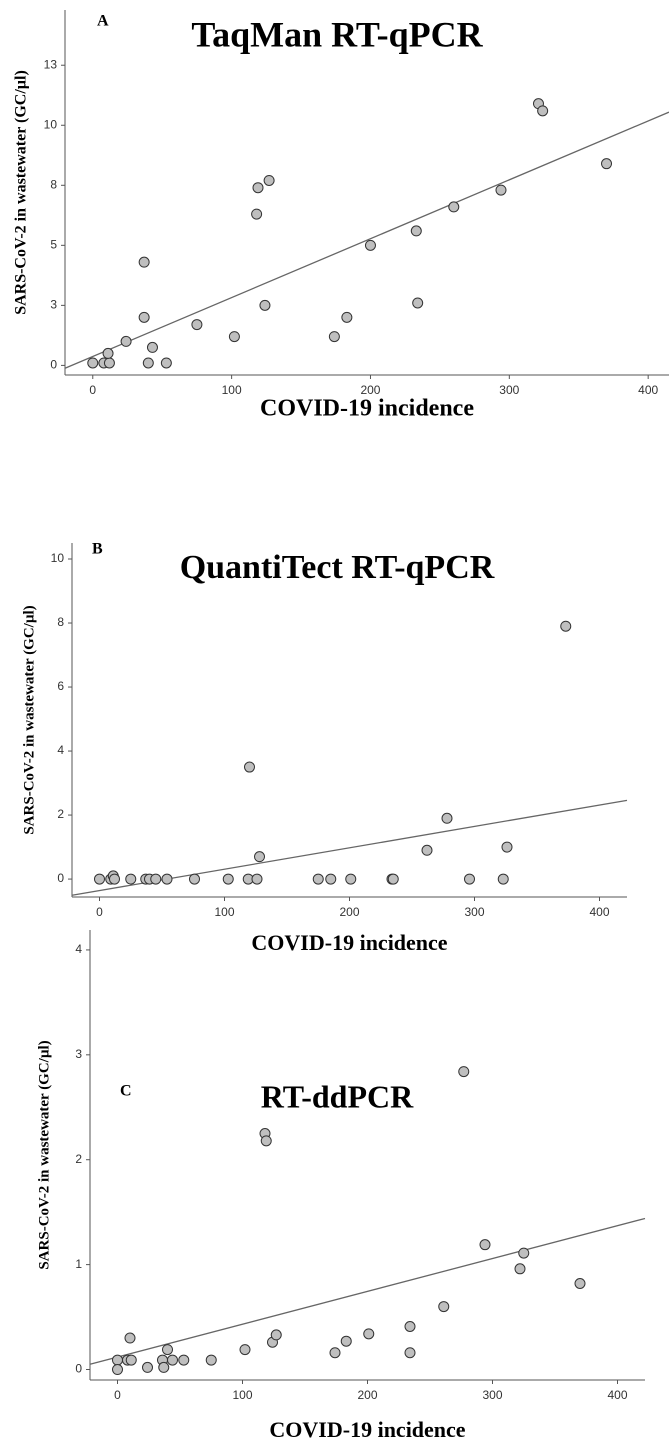 This screenshot has width=669, height=1446. I want to click on y-tick-label: 5, so click(53, 245).